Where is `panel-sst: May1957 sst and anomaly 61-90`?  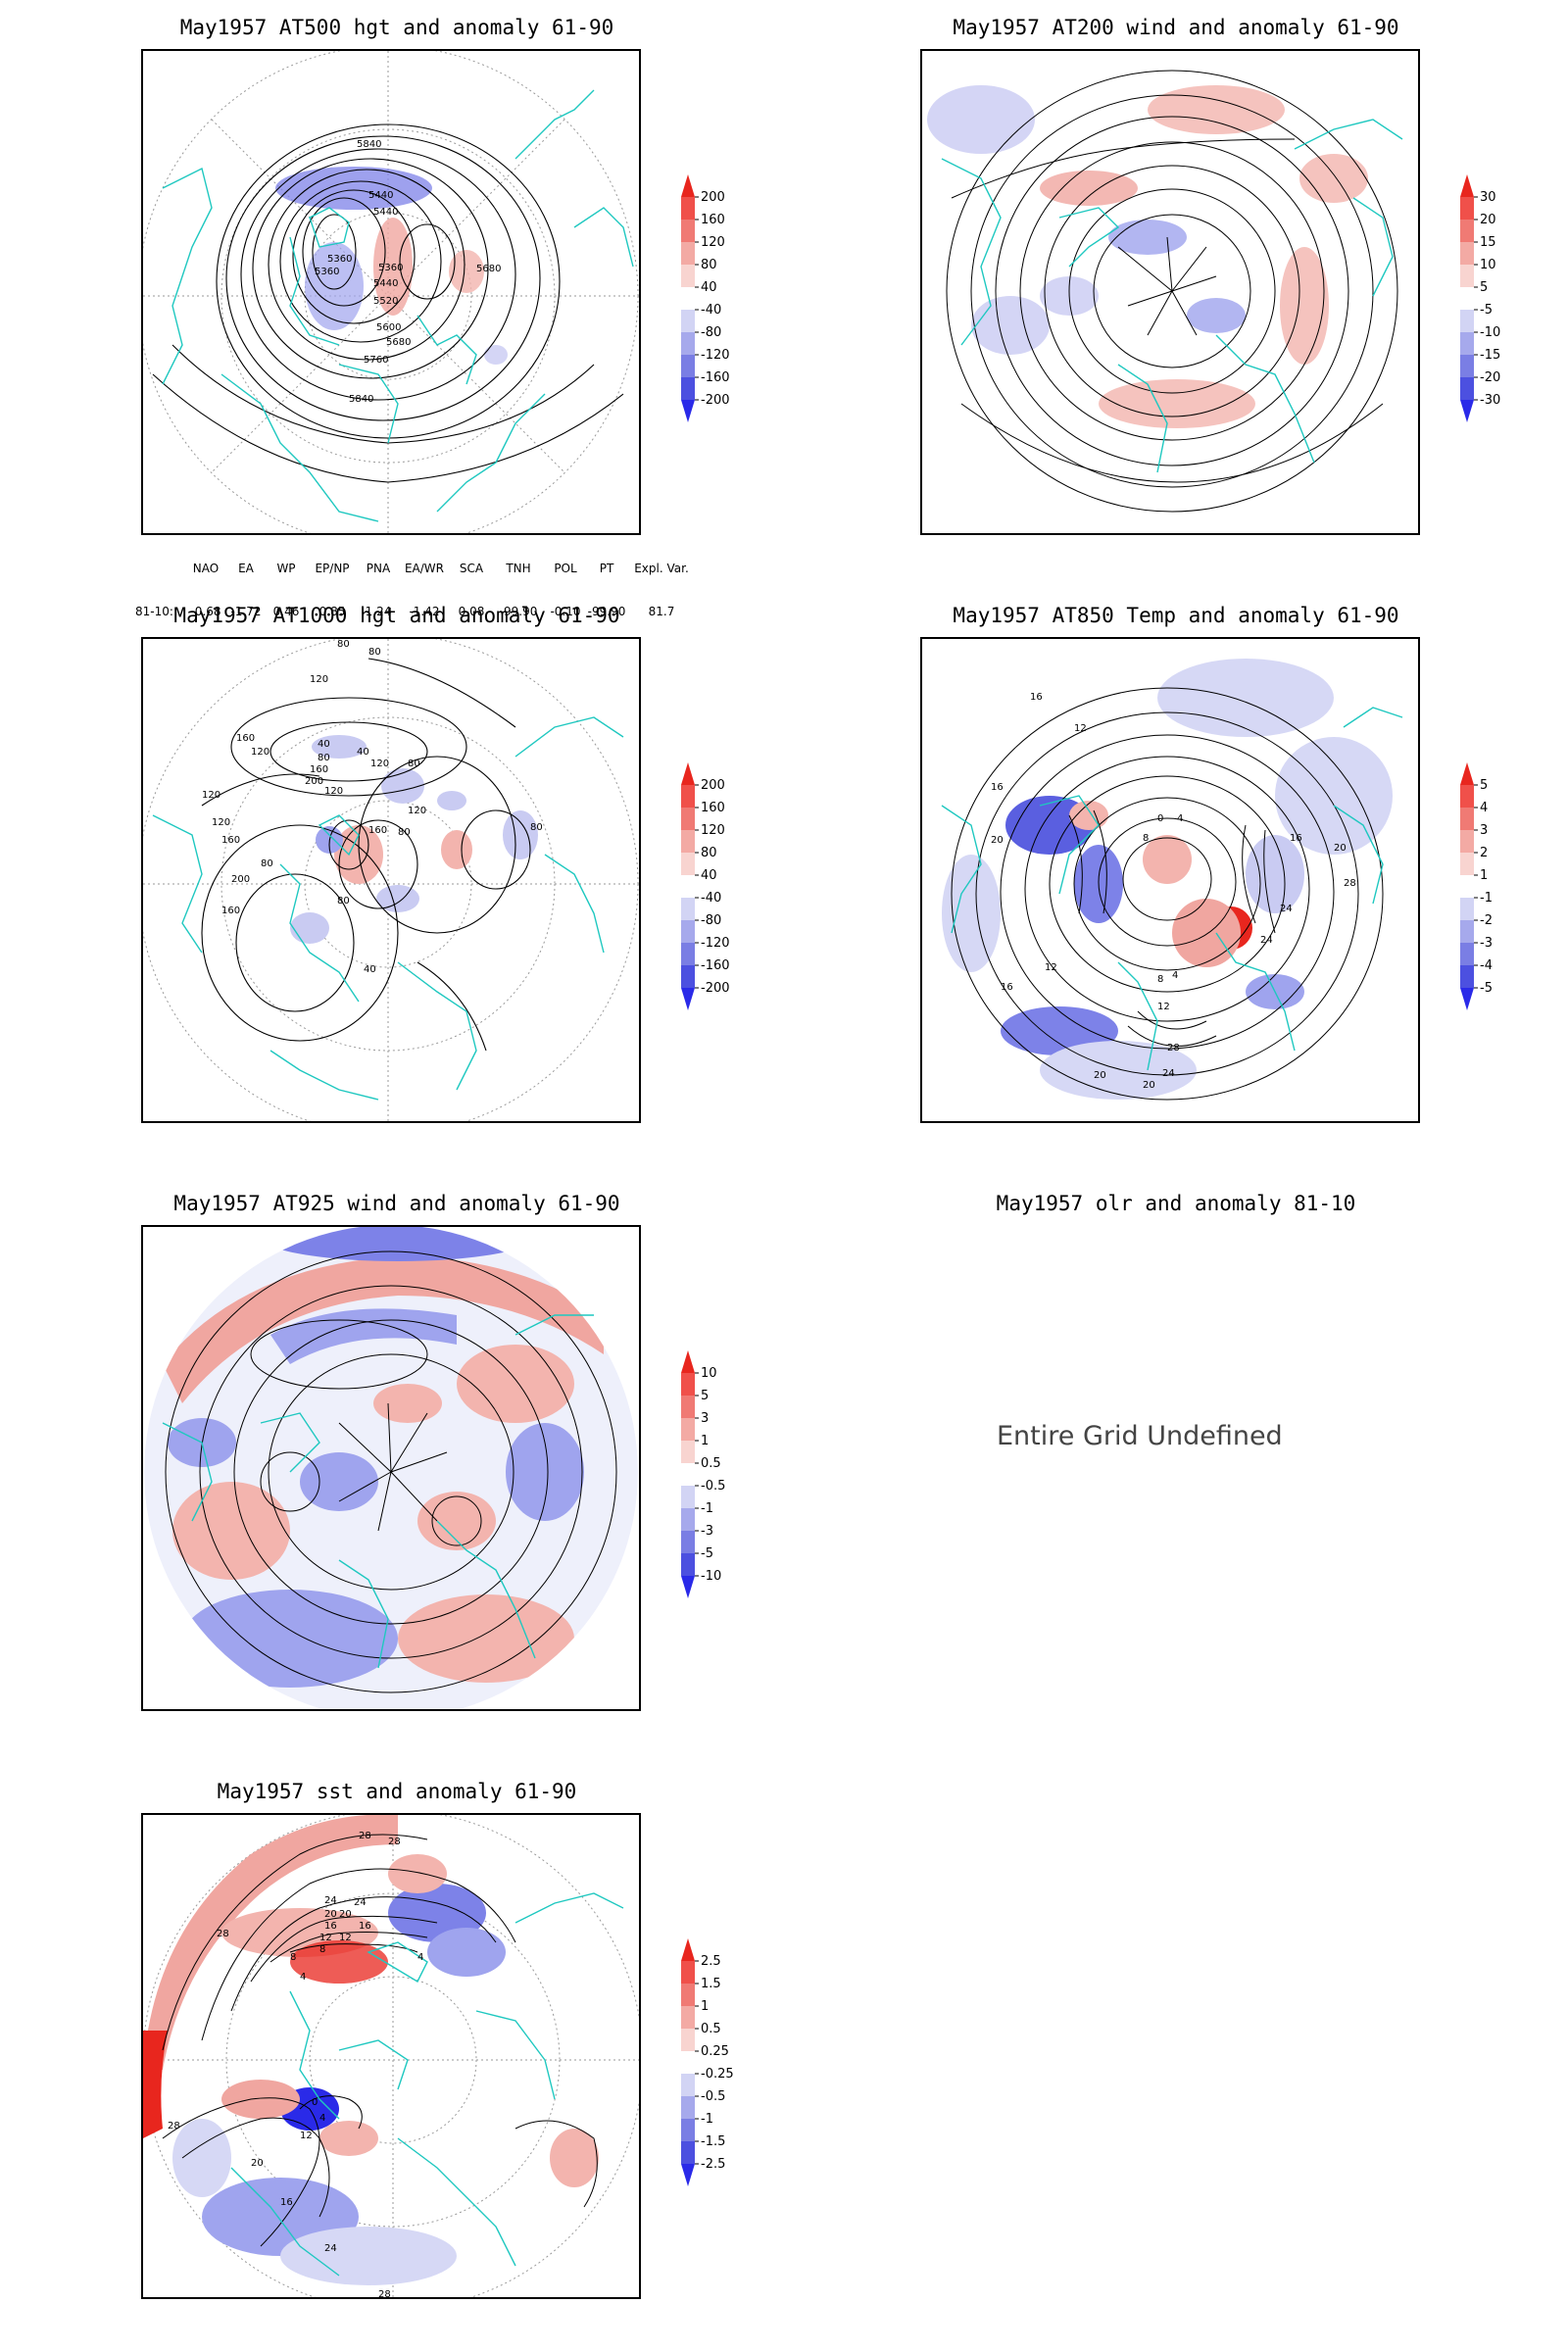
panel-sst: May1957 sst and anomaly 61-90 is located at coordinates (435, 2047).